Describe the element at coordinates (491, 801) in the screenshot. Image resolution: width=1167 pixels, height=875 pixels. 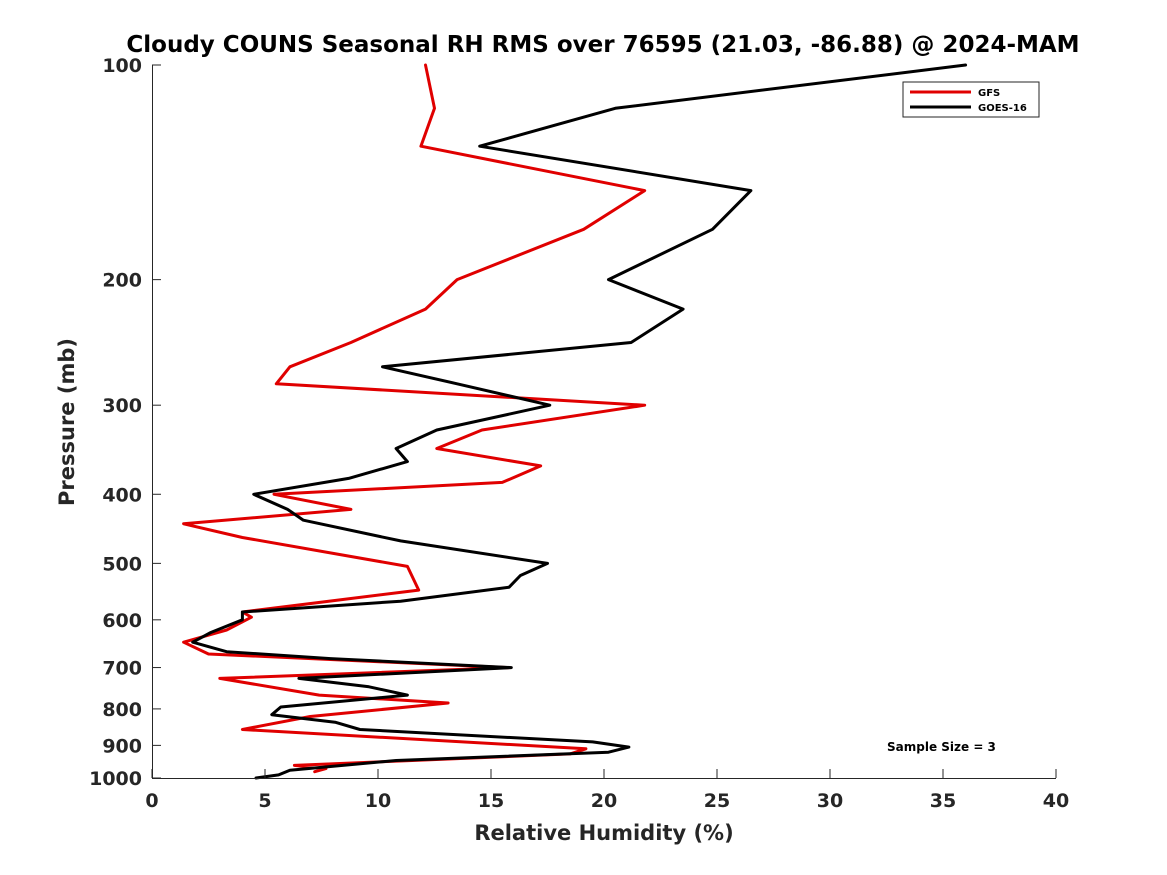
I see `x-tick-label: 15` at that location.